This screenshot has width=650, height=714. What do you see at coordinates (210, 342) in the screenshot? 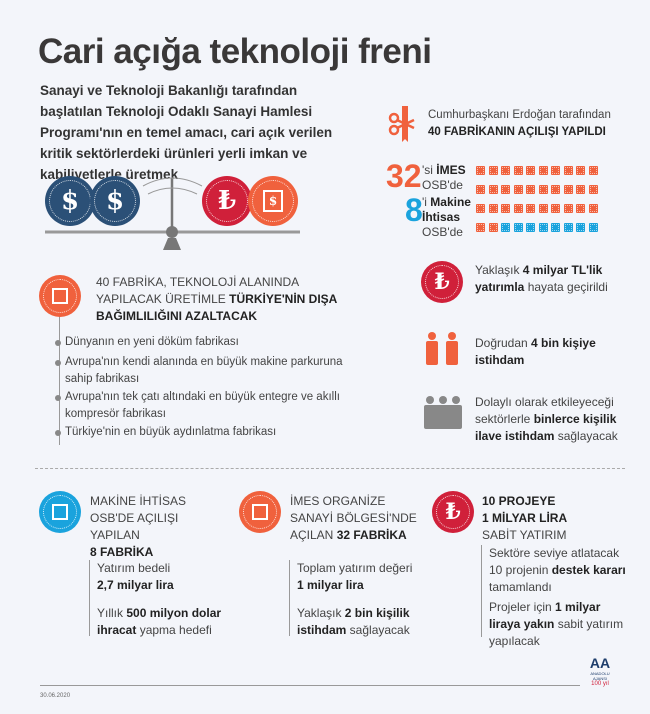
I see `bullet-item: Dünyanın en yeni döküm fabrikası` at bounding box center [210, 342].